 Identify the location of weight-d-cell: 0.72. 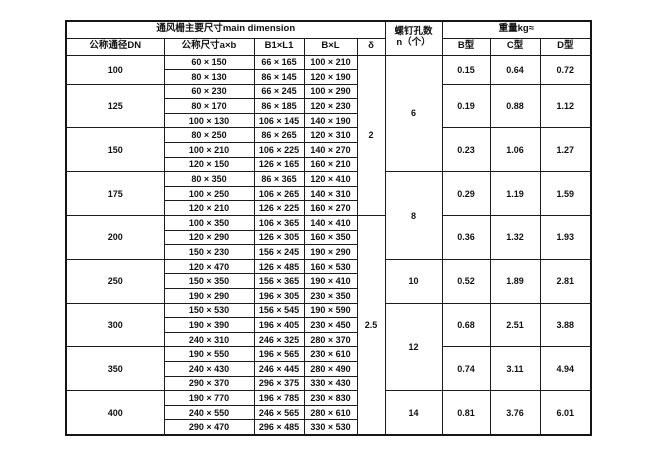
(565, 69).